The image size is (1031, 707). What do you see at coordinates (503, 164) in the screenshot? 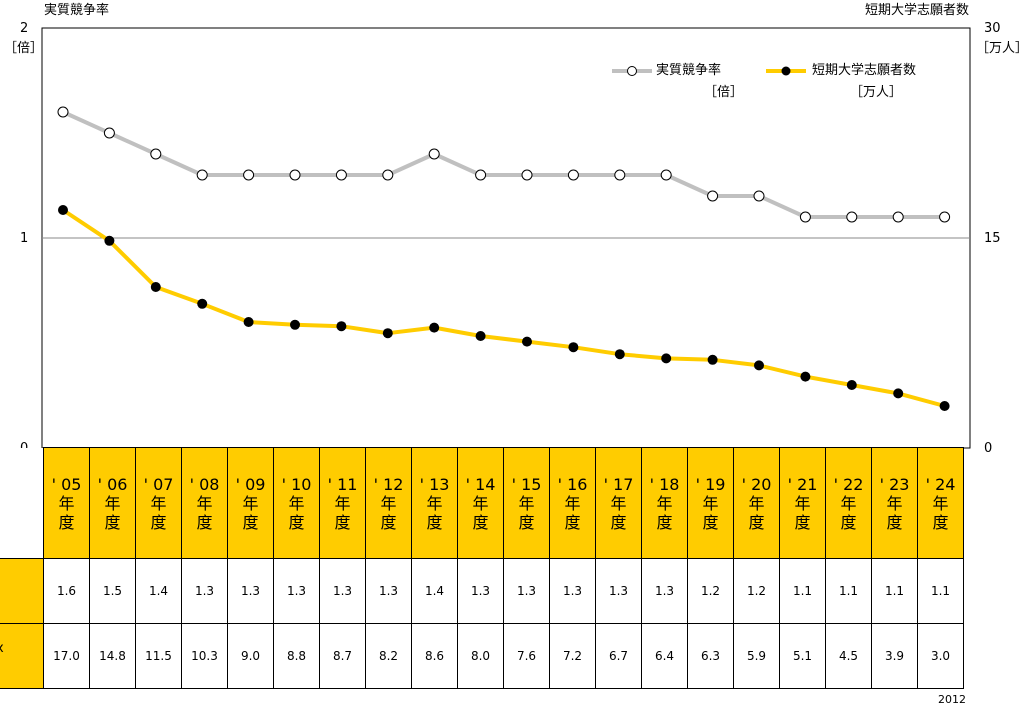
I see `rate-series-line` at bounding box center [503, 164].